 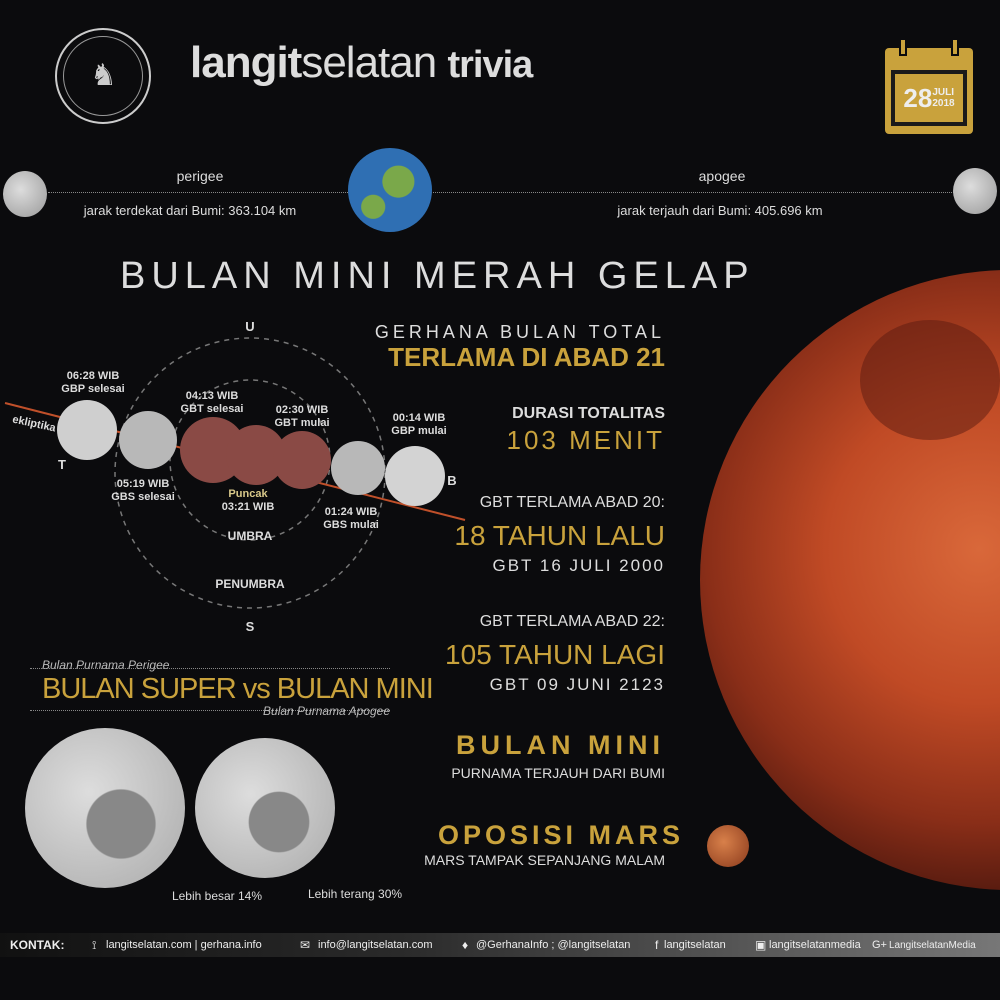 What do you see at coordinates (918, 97) in the screenshot?
I see `calendar-day: 28` at bounding box center [918, 97].